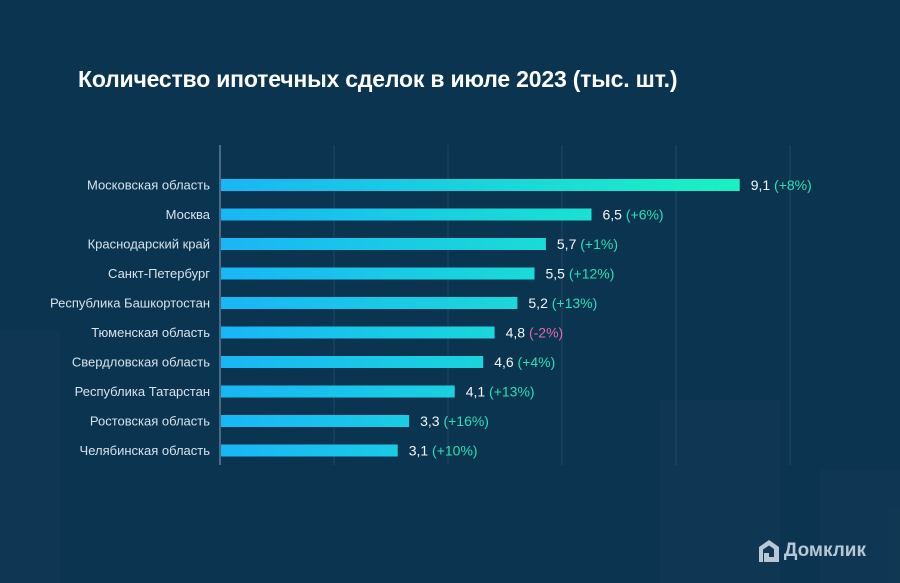  I want to click on category-label: Санкт-Петербург, so click(159, 273).